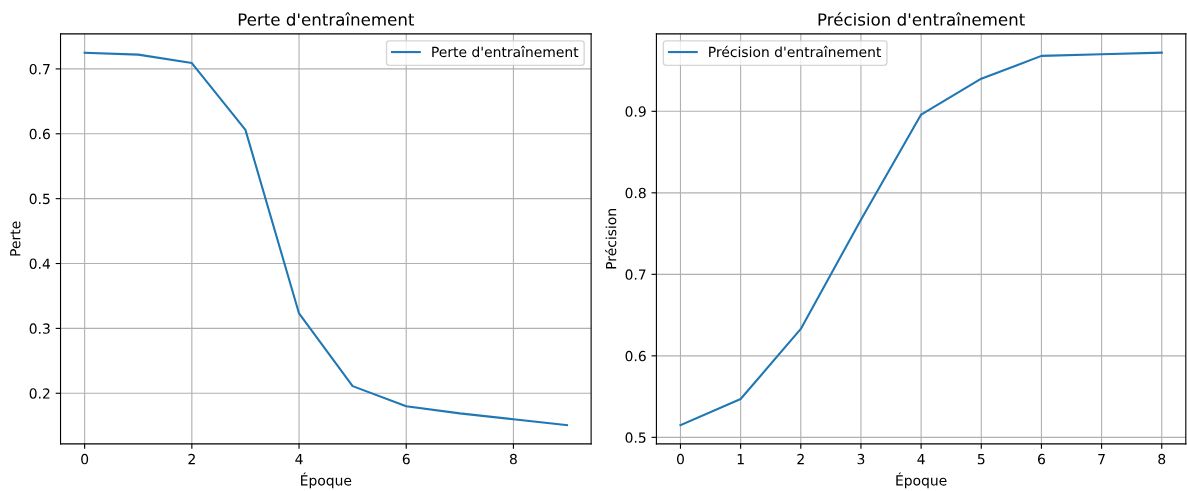 The height and width of the screenshot is (491, 1187). Describe the element at coordinates (635, 111) in the screenshot. I see `y-tick-label: 0.9` at that location.